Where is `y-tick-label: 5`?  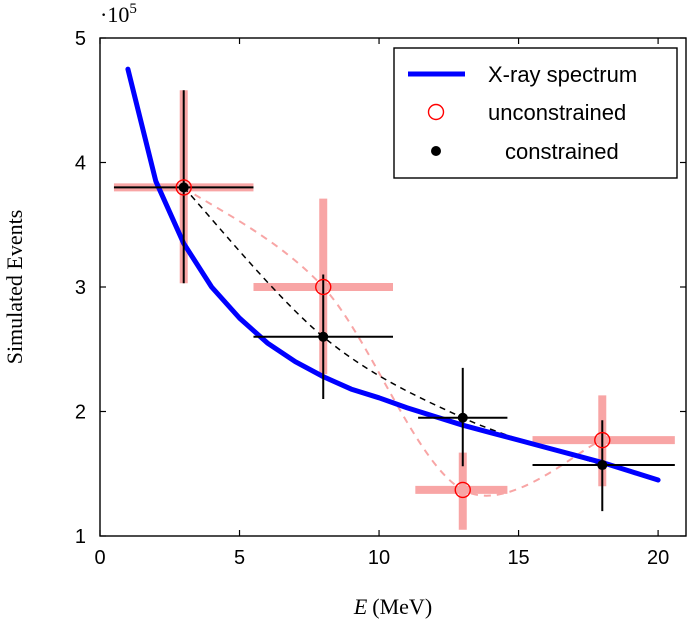
y-tick-label: 5 is located at coordinates (80, 39).